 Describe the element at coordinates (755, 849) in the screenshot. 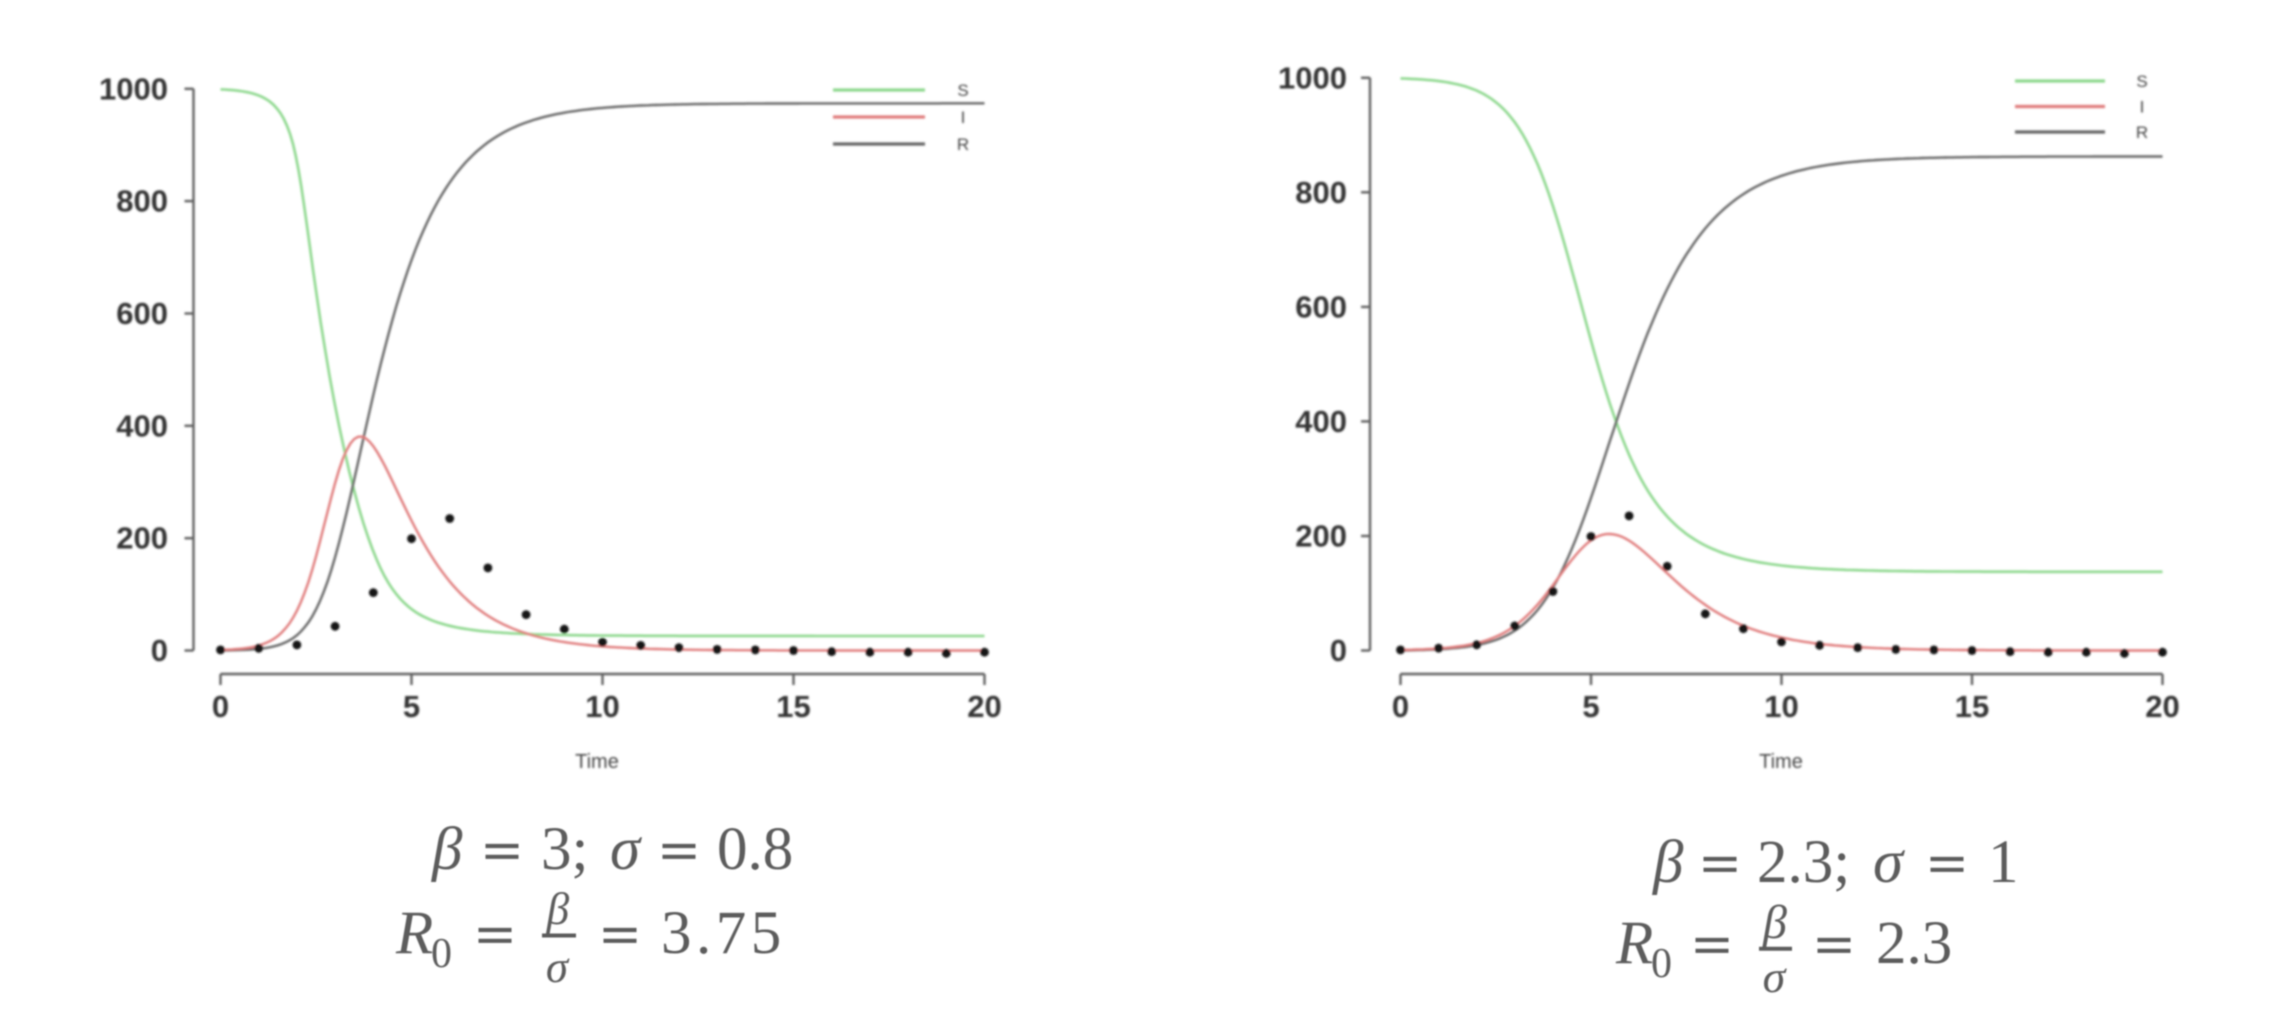

I see `svg-text: 0.8` at that location.